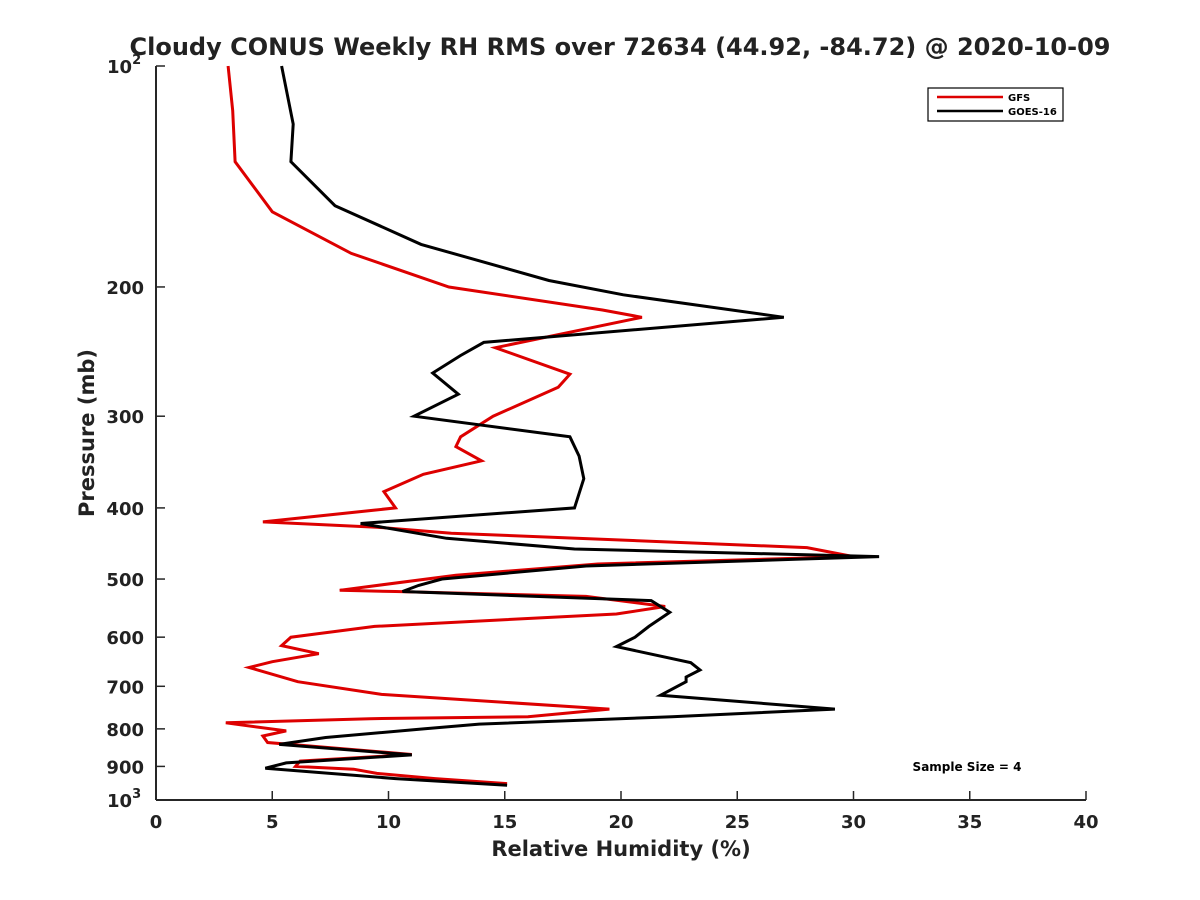 The height and width of the screenshot is (900, 1200). I want to click on y-tick-label: 700, so click(125, 687).